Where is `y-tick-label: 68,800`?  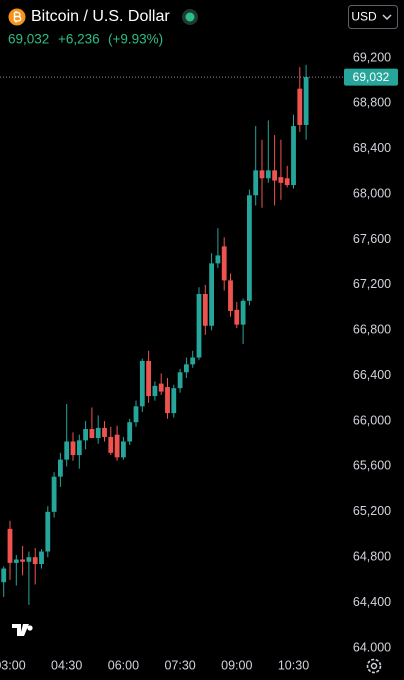 y-tick-label: 68,800 is located at coordinates (372, 103).